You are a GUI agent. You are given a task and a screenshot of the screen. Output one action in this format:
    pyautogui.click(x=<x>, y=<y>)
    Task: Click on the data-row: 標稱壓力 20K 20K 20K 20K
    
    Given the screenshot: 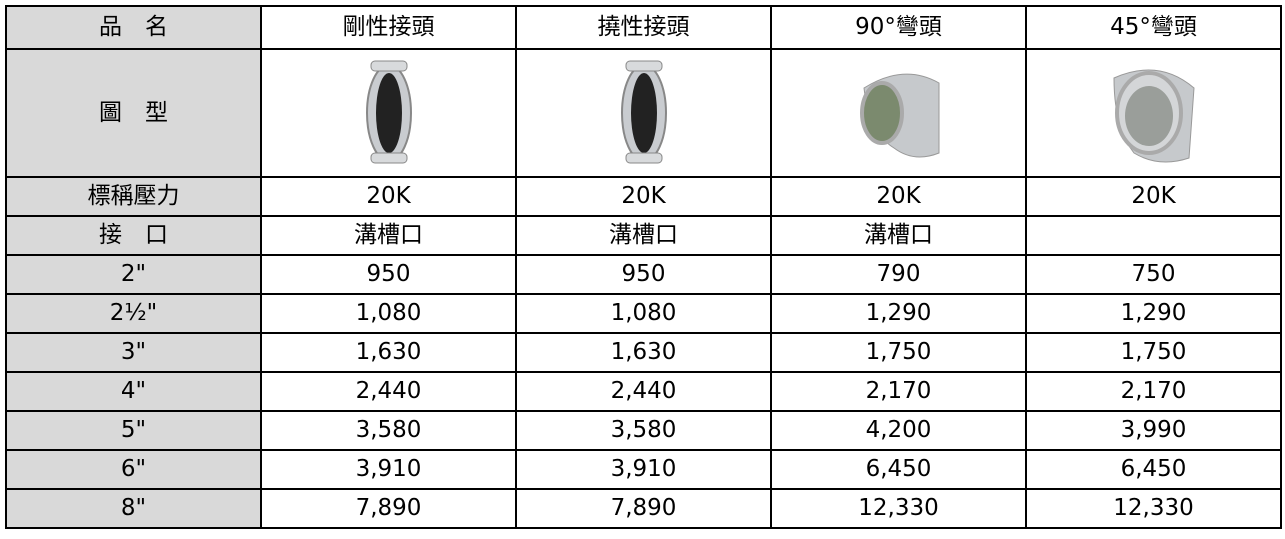 What is the action you would take?
    pyautogui.click(x=643, y=196)
    